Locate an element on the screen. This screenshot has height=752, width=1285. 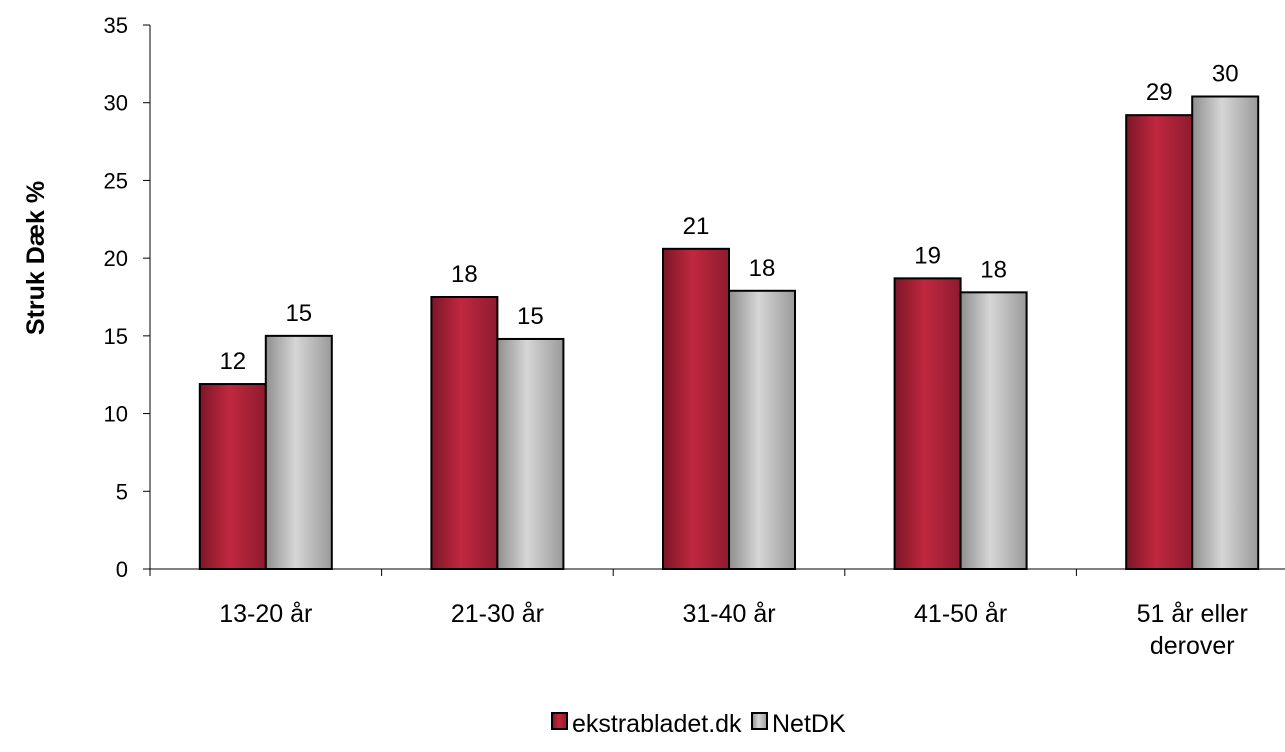
x-tick-label: 41-50 år is located at coordinates (960, 614).